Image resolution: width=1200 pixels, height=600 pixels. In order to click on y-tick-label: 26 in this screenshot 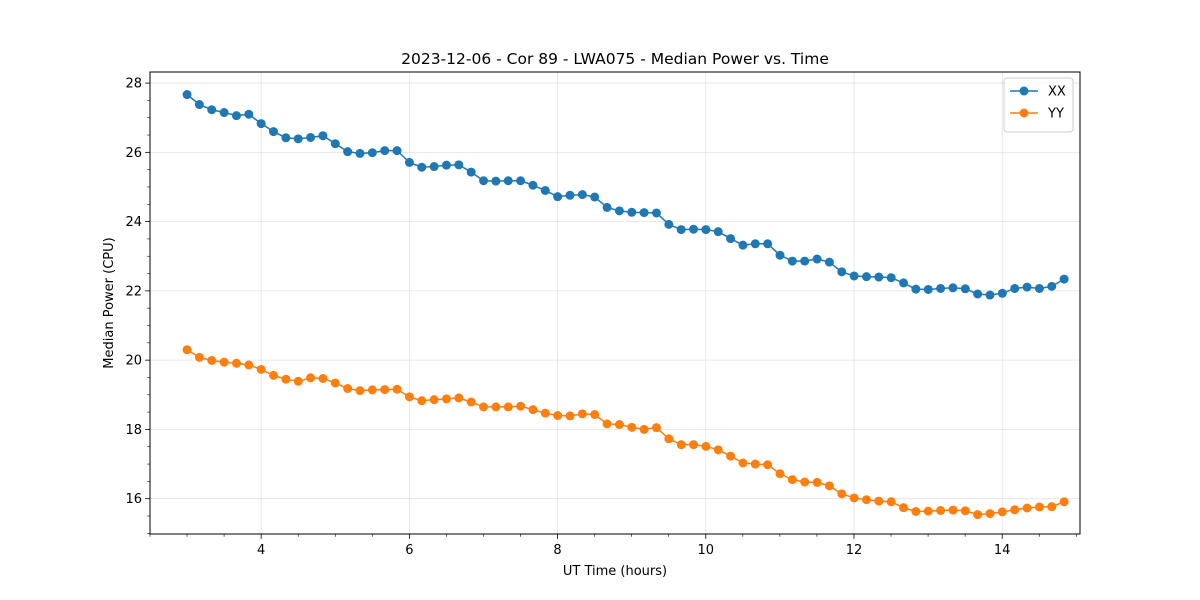, I will do `click(133, 153)`.